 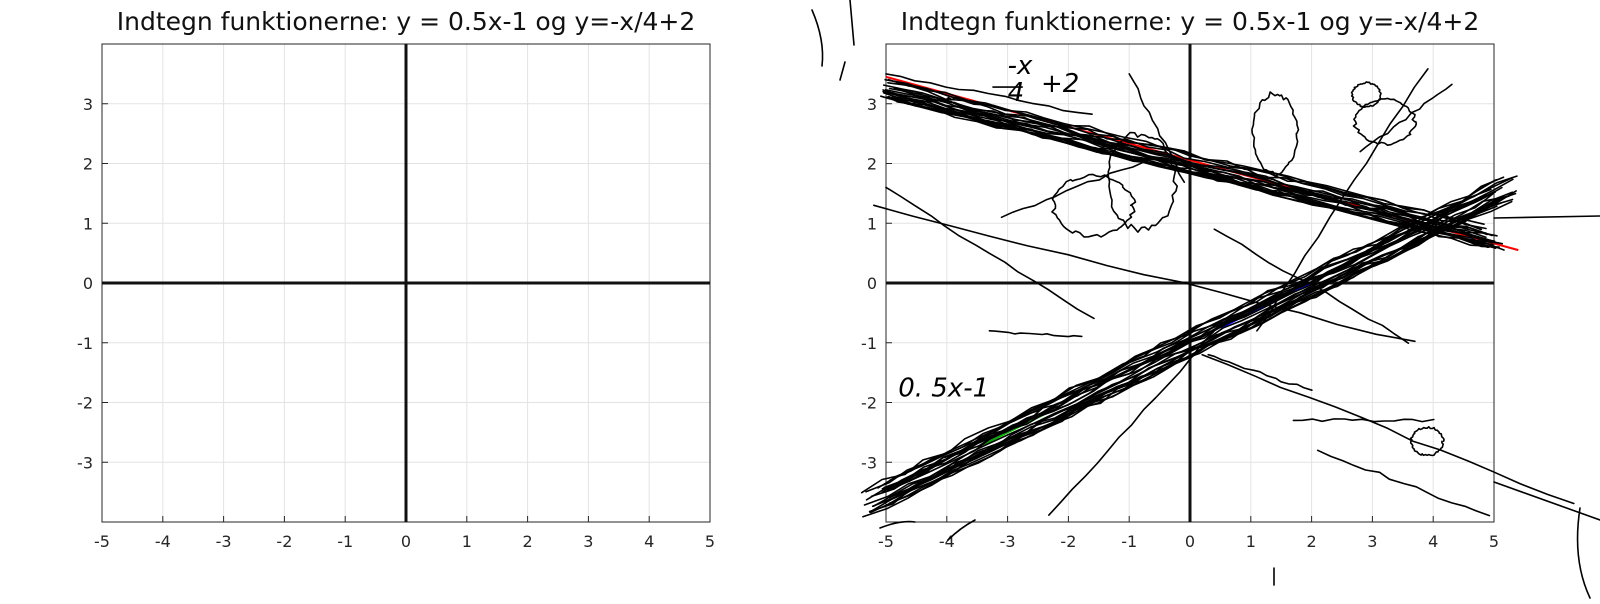 I want to click on handwritten-annotation: 4, so click(x=1016, y=93).